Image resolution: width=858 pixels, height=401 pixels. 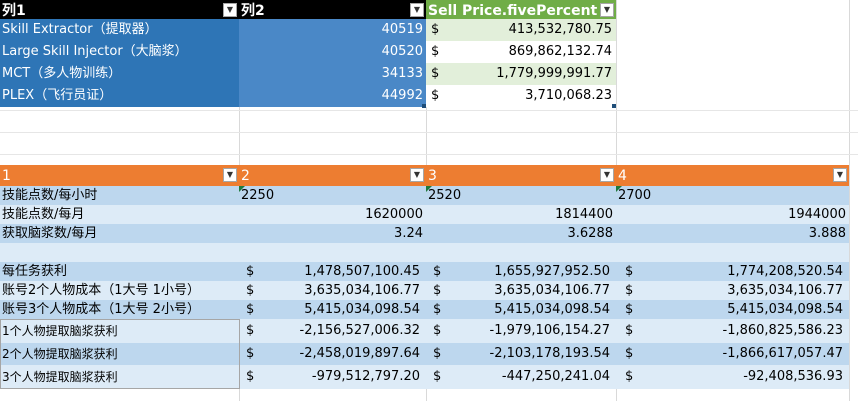 What do you see at coordinates (732, 195) in the screenshot?
I see `table2-cell: 2700` at bounding box center [732, 195].